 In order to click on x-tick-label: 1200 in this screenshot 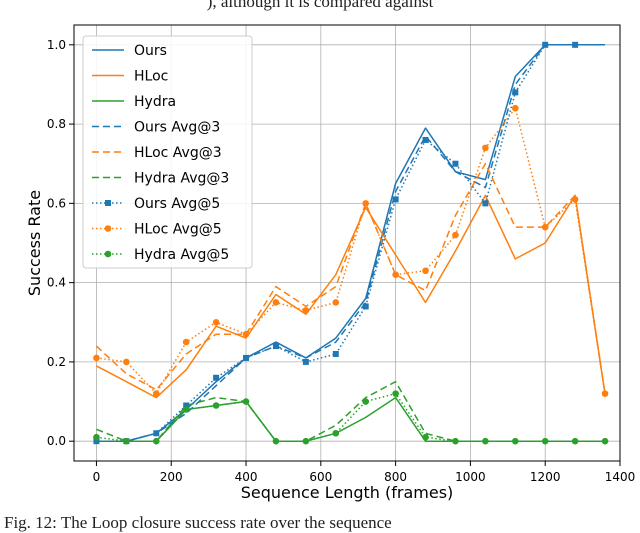, I will do `click(545, 477)`.